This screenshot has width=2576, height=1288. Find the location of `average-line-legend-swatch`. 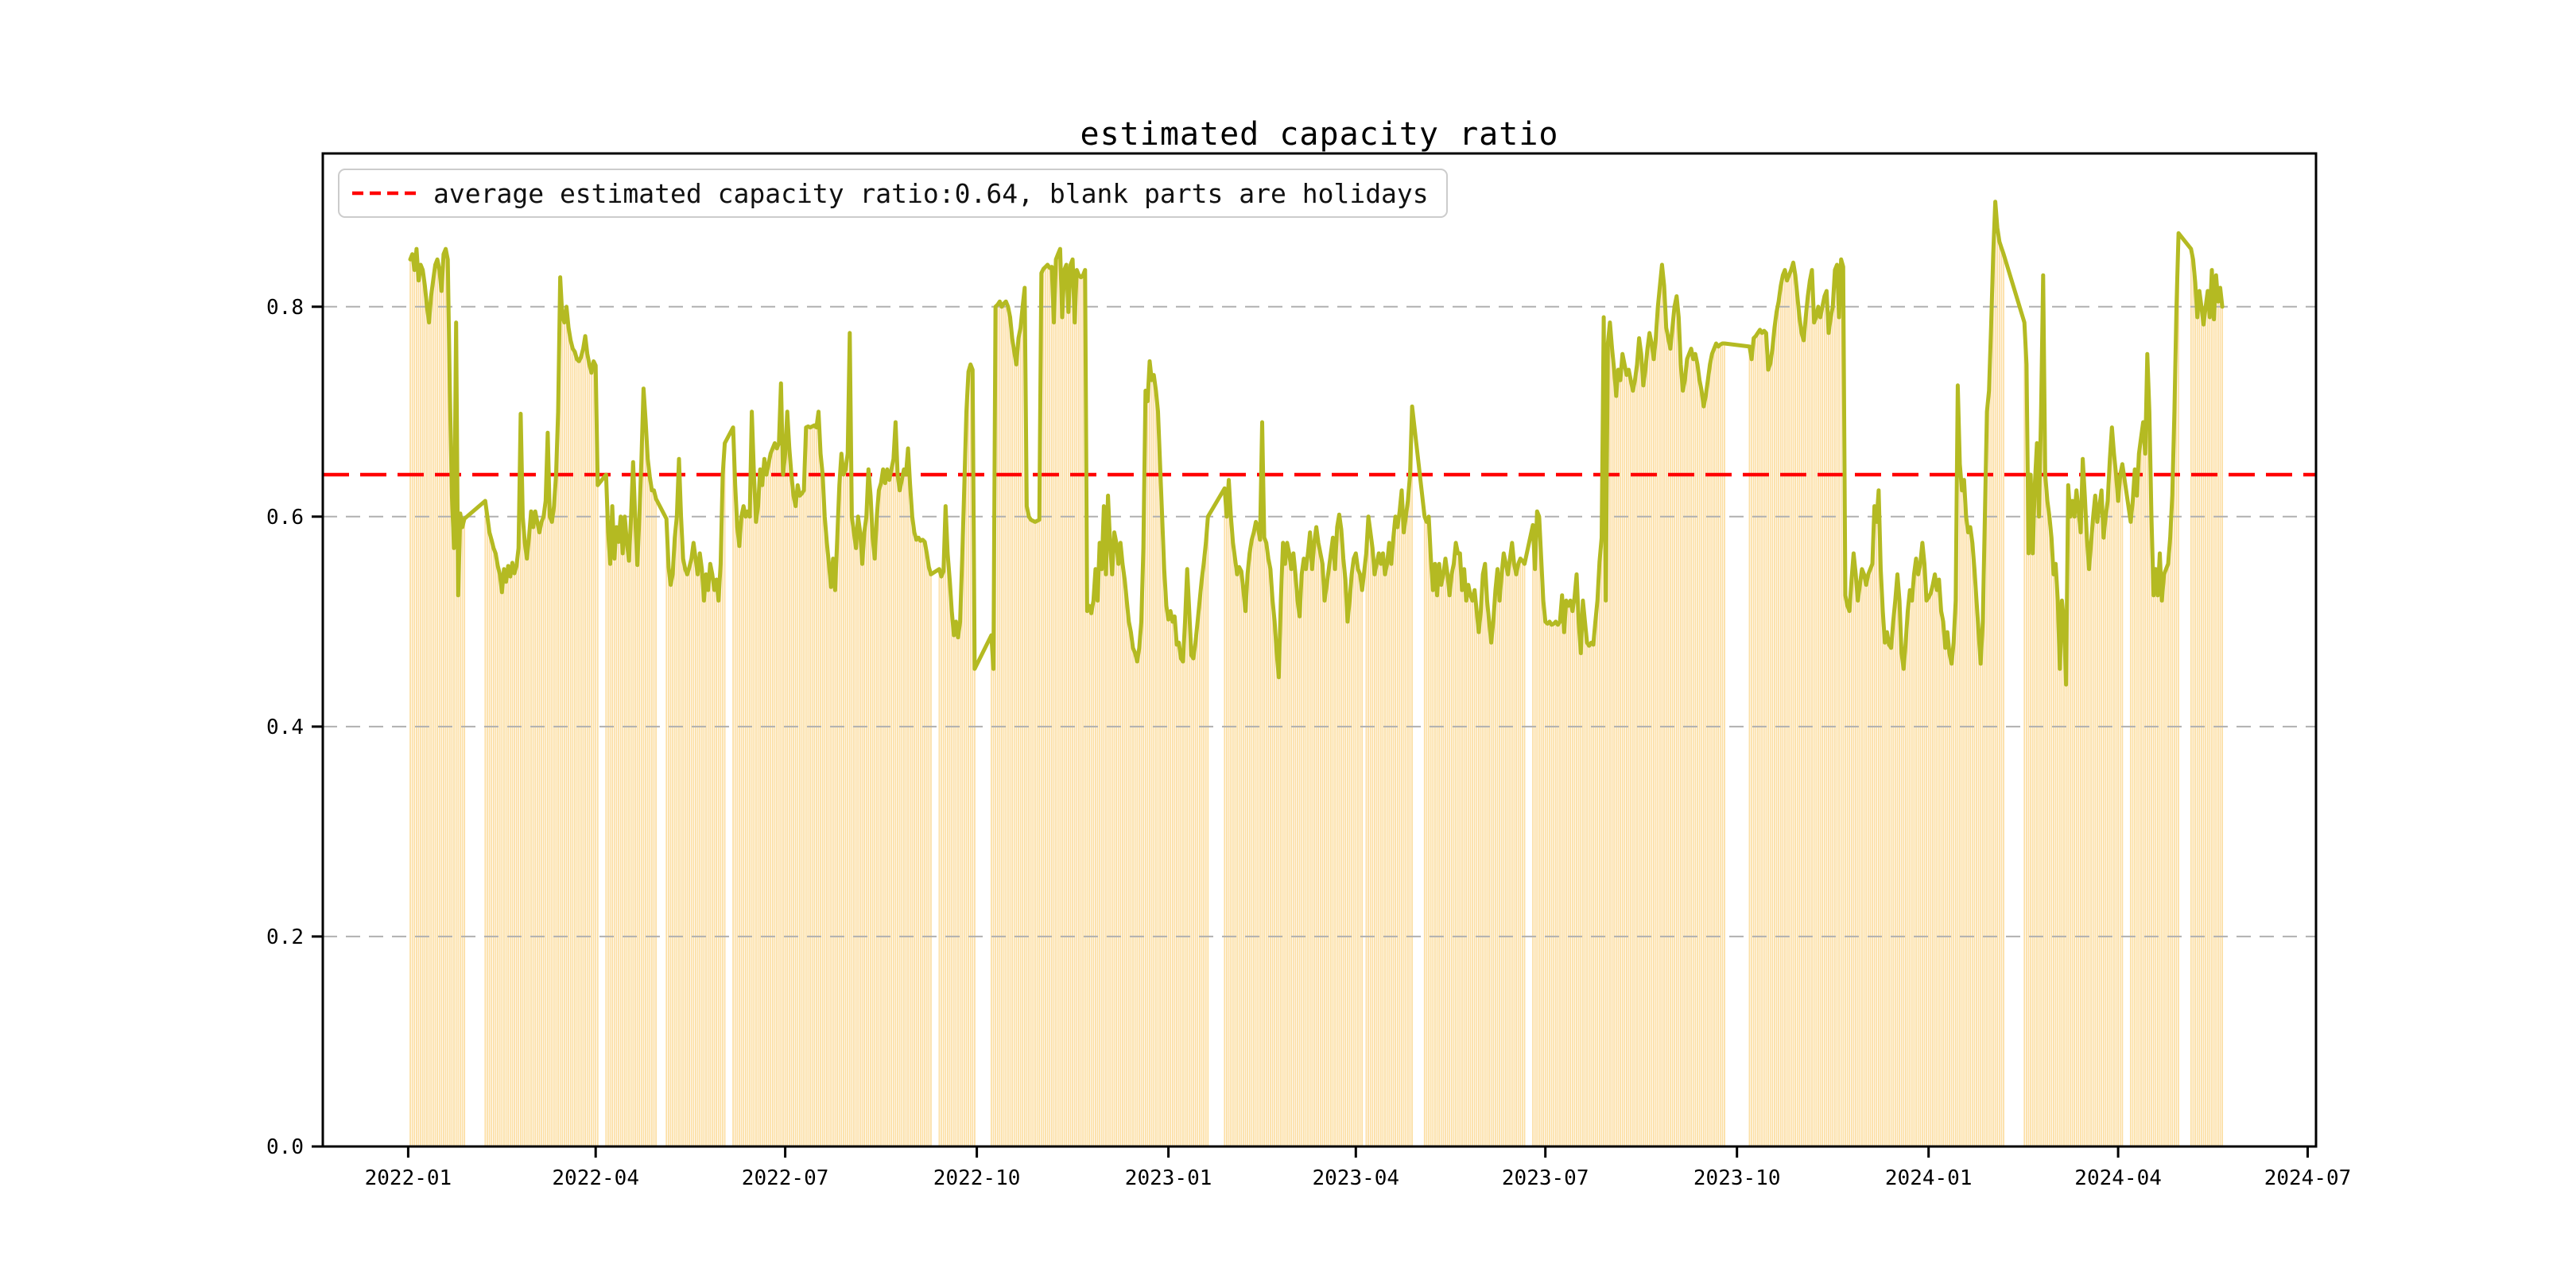

average-line-legend-swatch is located at coordinates (384, 193).